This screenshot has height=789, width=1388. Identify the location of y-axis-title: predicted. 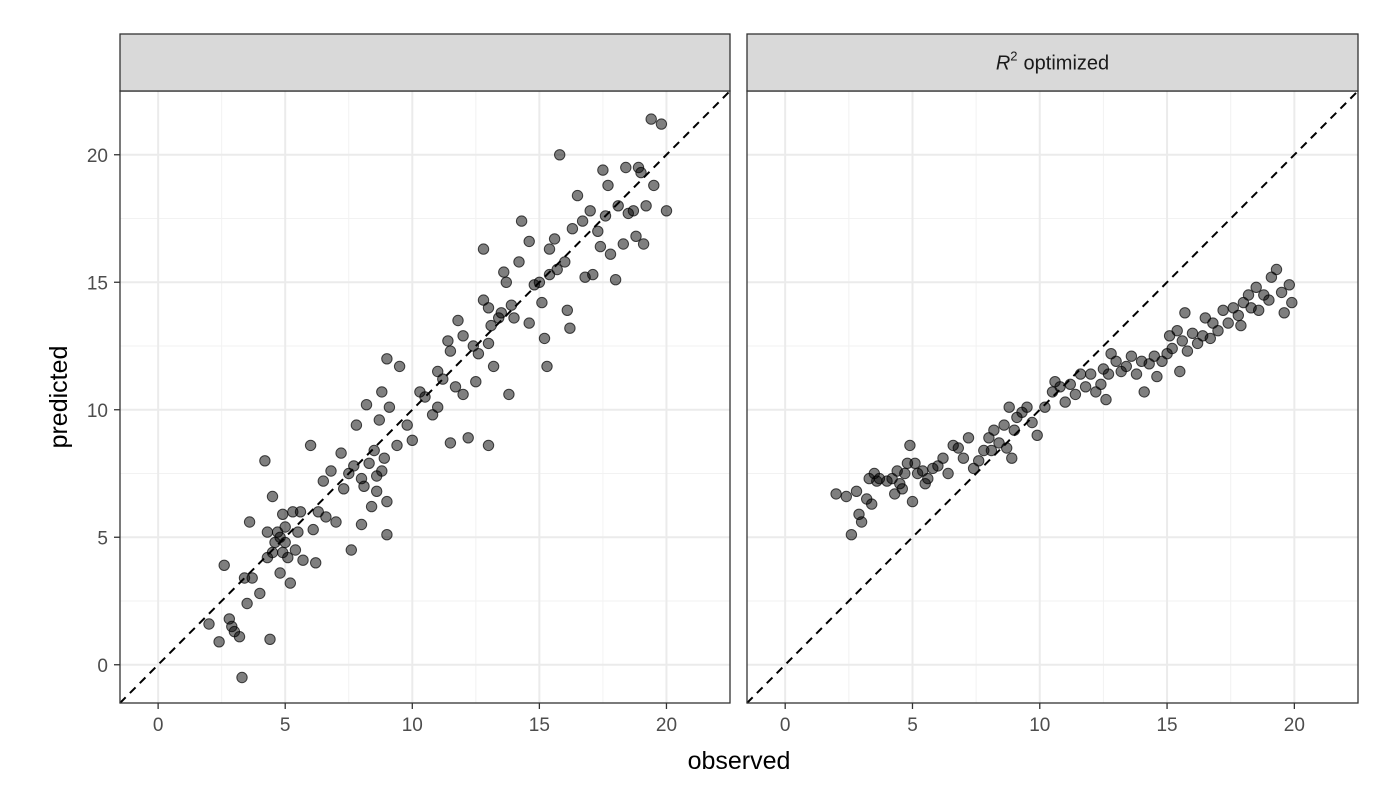
(59, 397).